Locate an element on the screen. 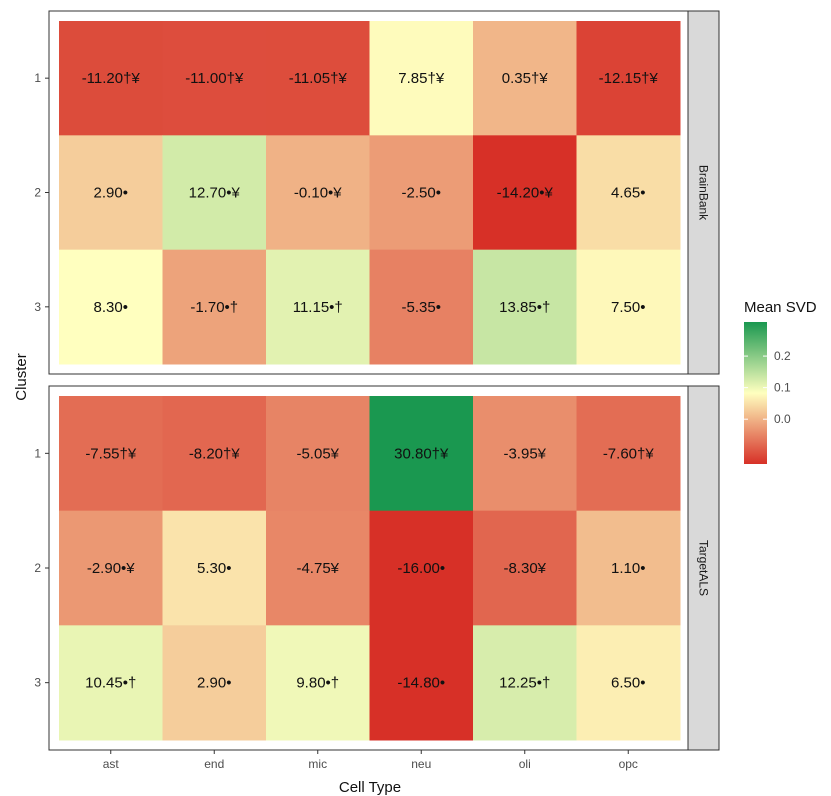 The image size is (831, 796). cell-label: -4.75¥ is located at coordinates (317, 568).